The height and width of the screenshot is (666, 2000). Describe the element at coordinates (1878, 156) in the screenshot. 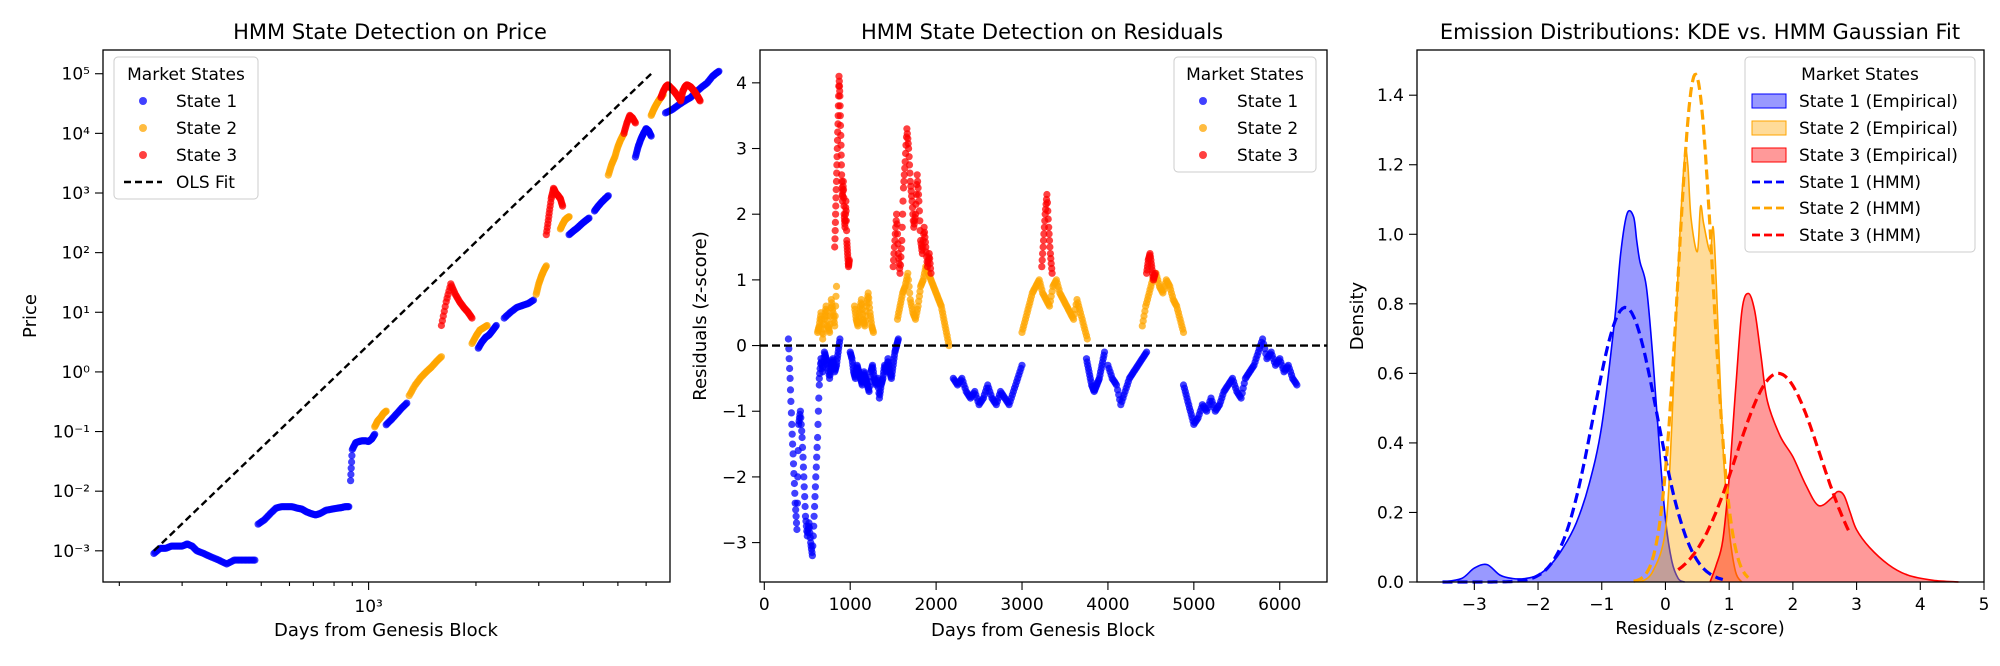

I see `legend-entry: State 3 (Empirical)` at that location.